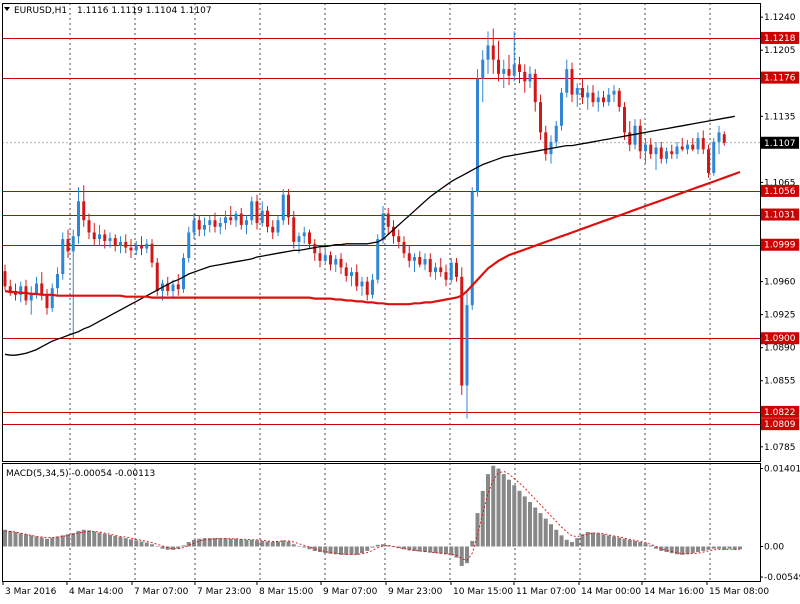 This screenshot has width=800, height=604. I want to click on level-price-tag: 1.0999, so click(780, 244).